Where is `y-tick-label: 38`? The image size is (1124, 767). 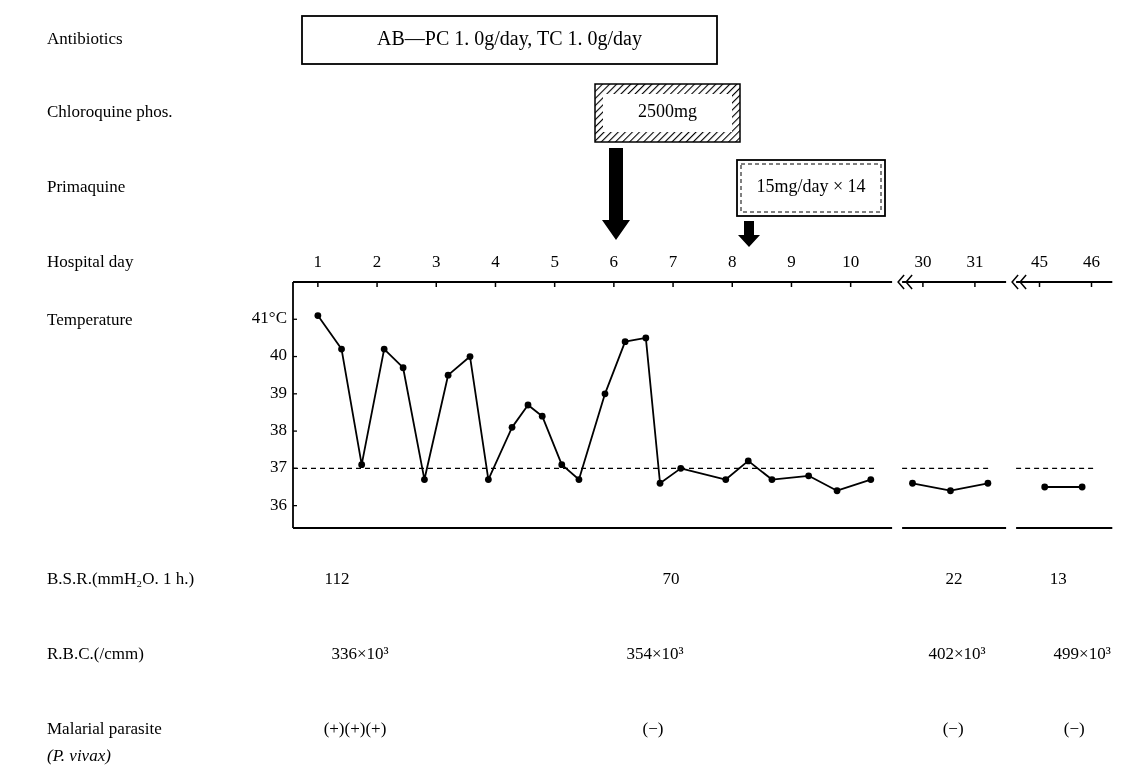 y-tick-label: 38 is located at coordinates (278, 429).